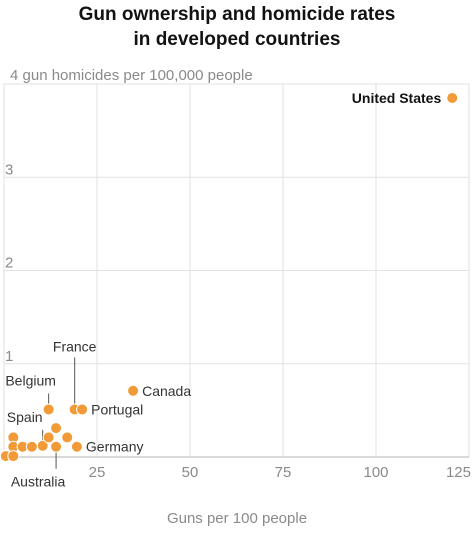  Describe the element at coordinates (397, 98) in the screenshot. I see `point-label: United States` at that location.